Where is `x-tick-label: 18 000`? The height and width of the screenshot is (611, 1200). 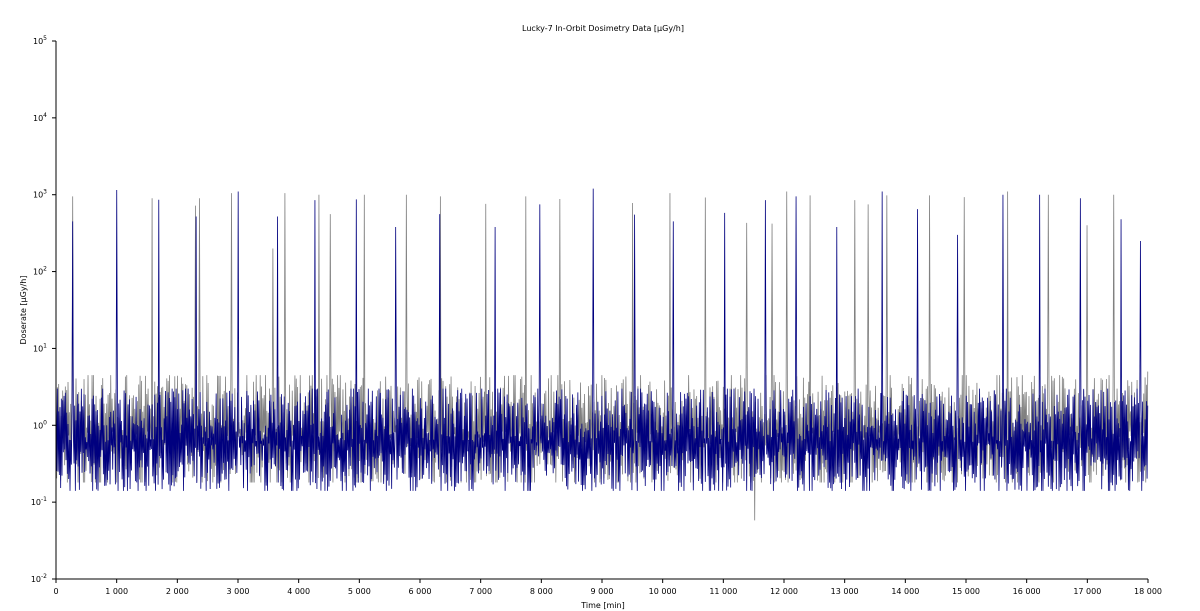
x-tick-label: 18 000 is located at coordinates (1148, 591).